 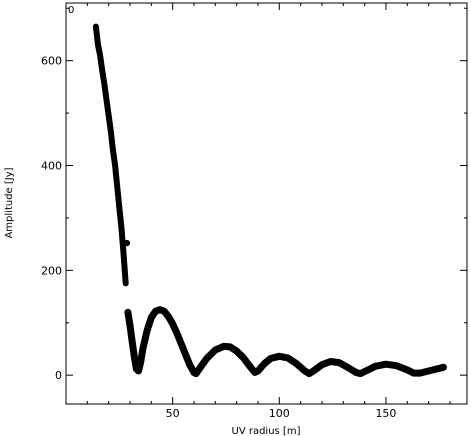 I want to click on y-axis-title: Amplitude [Jy], so click(x=9, y=202).